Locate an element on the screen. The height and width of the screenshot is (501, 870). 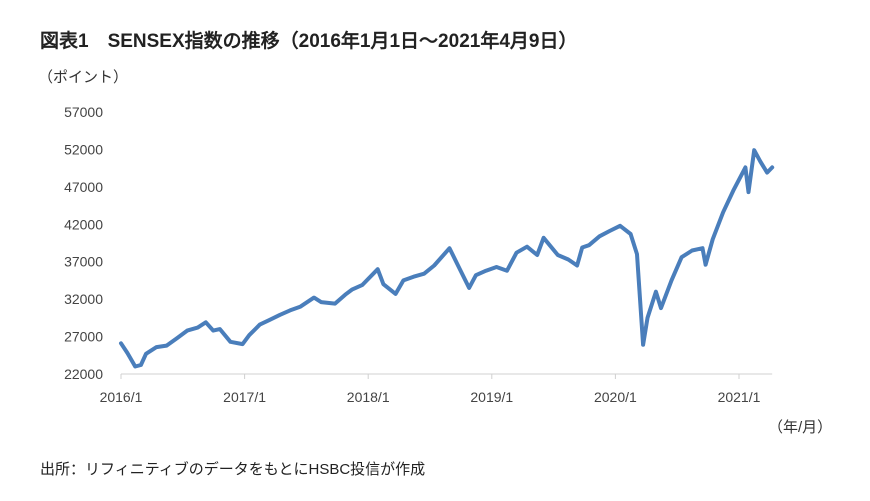
y-tick-label: 42000 is located at coordinates (83, 224).